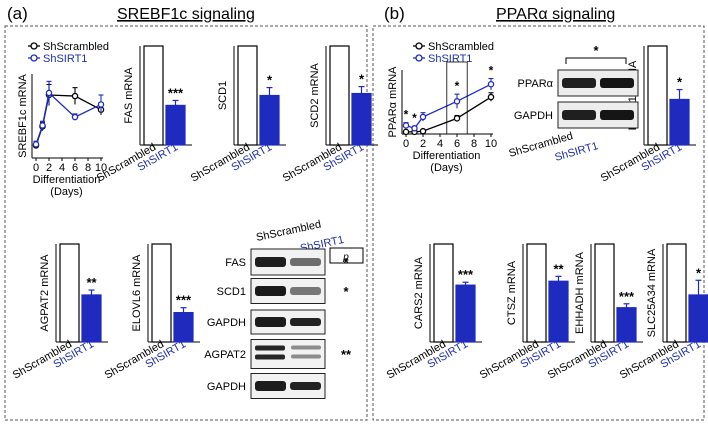 The image size is (708, 424). I want to click on legend-b: ShScrambled ShSIRT1, so click(453, 53).